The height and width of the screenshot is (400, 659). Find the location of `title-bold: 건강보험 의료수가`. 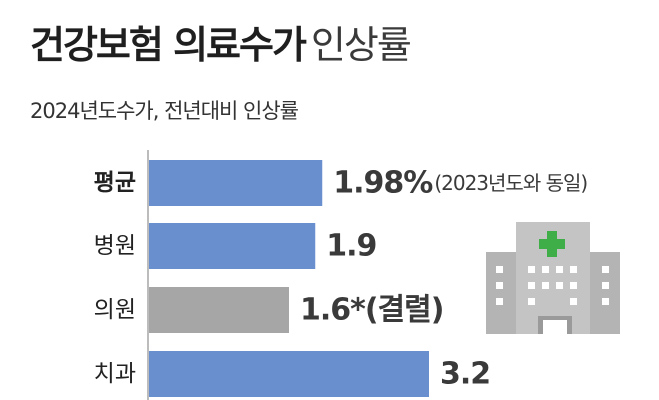

title-bold: 건강보험 의료수가 is located at coordinates (168, 45).